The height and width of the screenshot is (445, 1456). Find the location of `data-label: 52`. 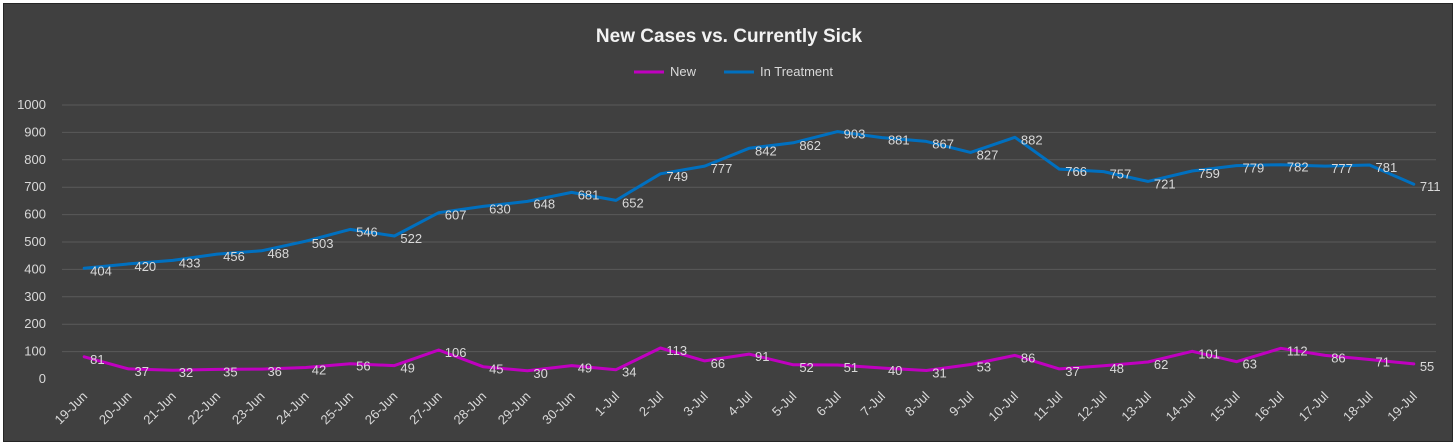

data-label: 52 is located at coordinates (806, 367).